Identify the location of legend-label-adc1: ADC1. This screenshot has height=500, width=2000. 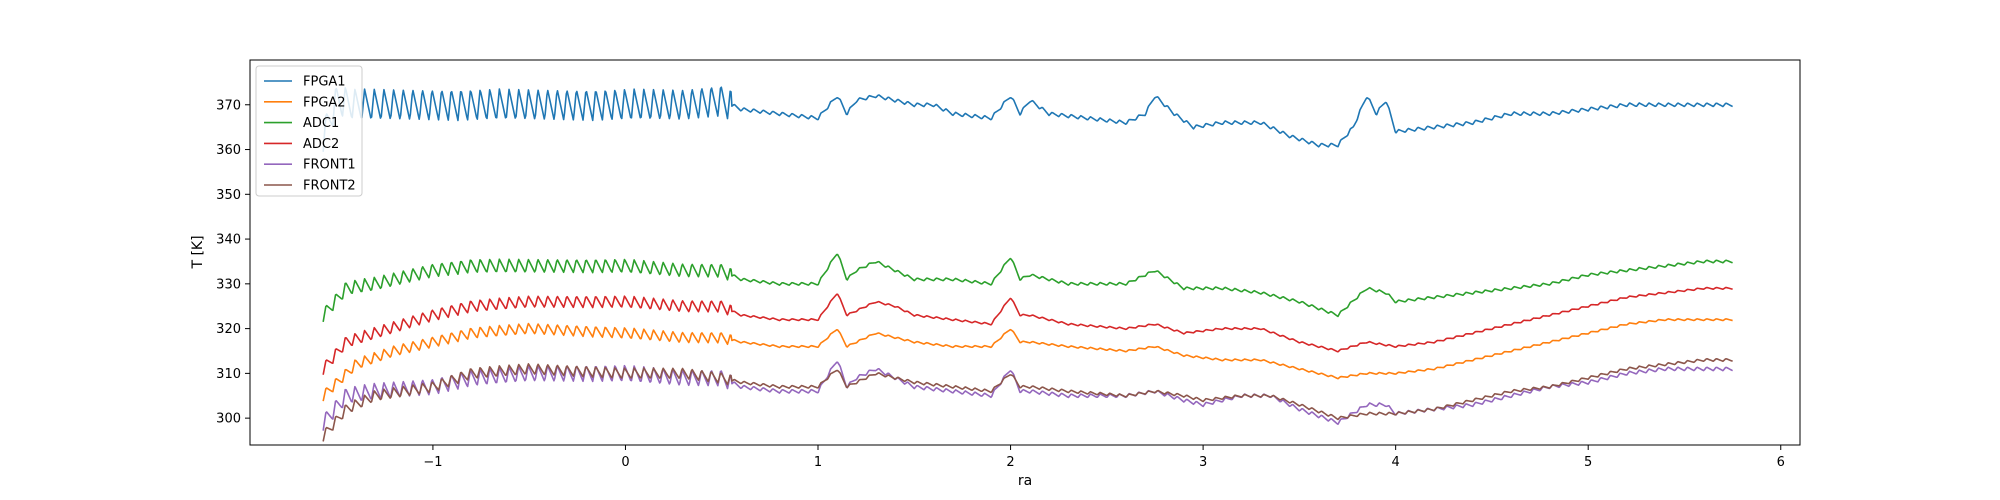
(321, 123).